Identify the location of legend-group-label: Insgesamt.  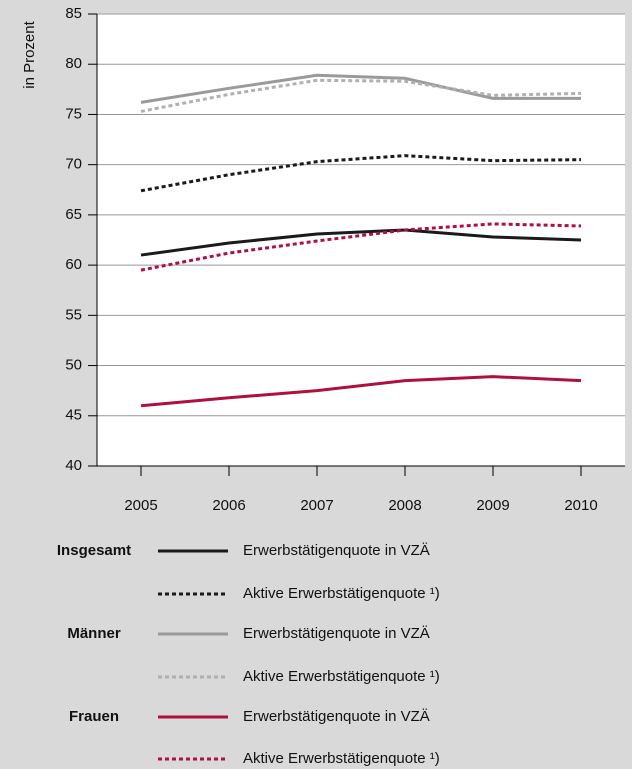
(94, 550).